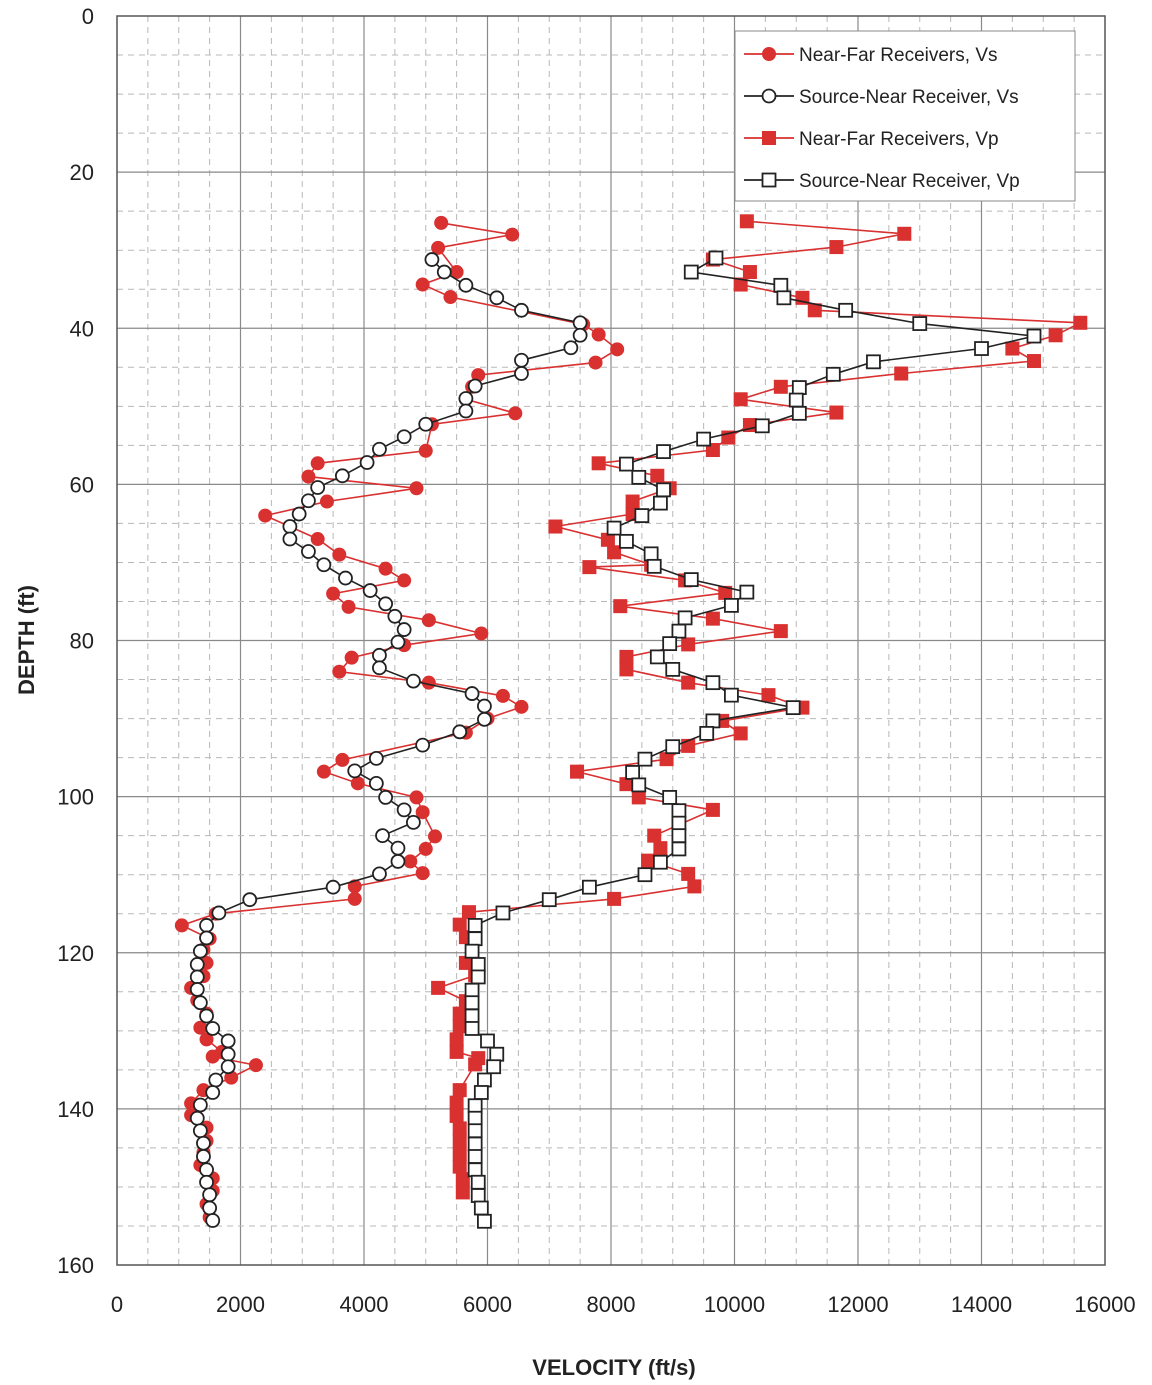  Describe the element at coordinates (75, 953) in the screenshot. I see `y-tick-label: 120` at that location.